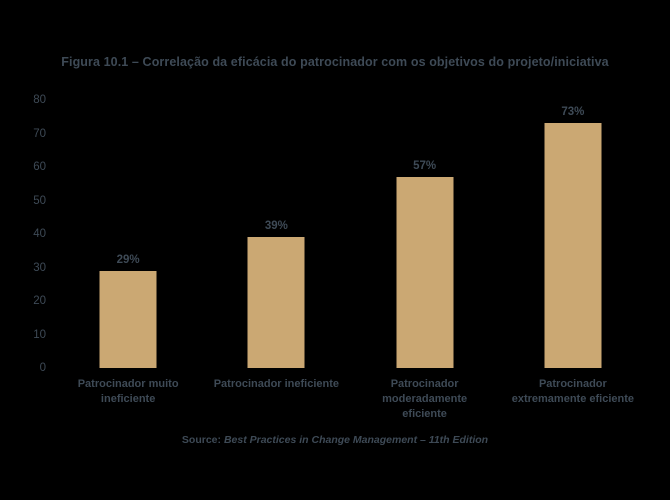  What do you see at coordinates (39, 133) in the screenshot?
I see `y-tick-label: 70` at bounding box center [39, 133].